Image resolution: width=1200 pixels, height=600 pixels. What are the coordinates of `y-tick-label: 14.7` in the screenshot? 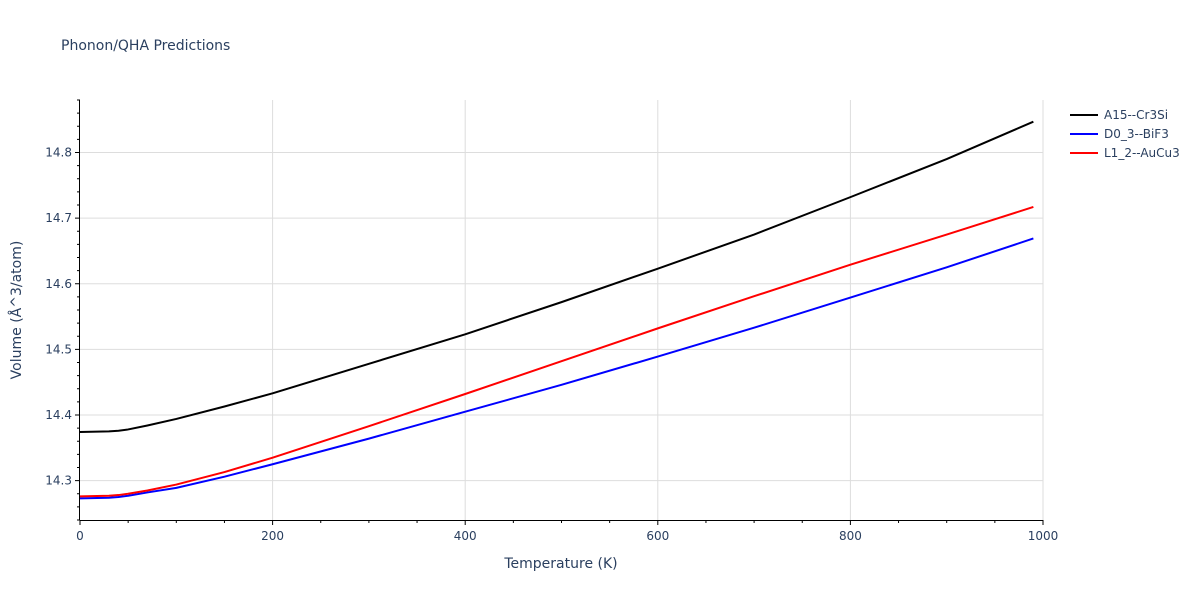 It's located at (58, 218).